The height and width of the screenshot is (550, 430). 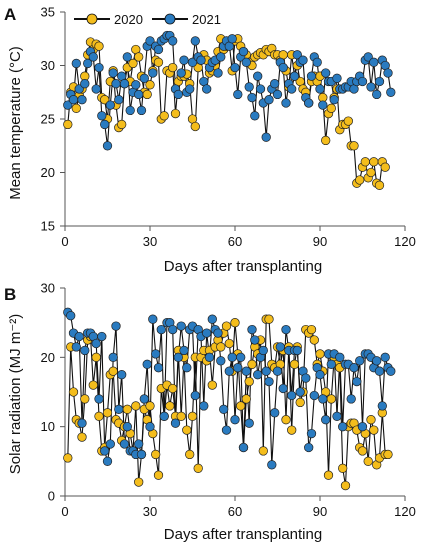 What do you see at coordinates (128, 19) in the screenshot?
I see `legend-label-2020: 2020` at bounding box center [128, 19].